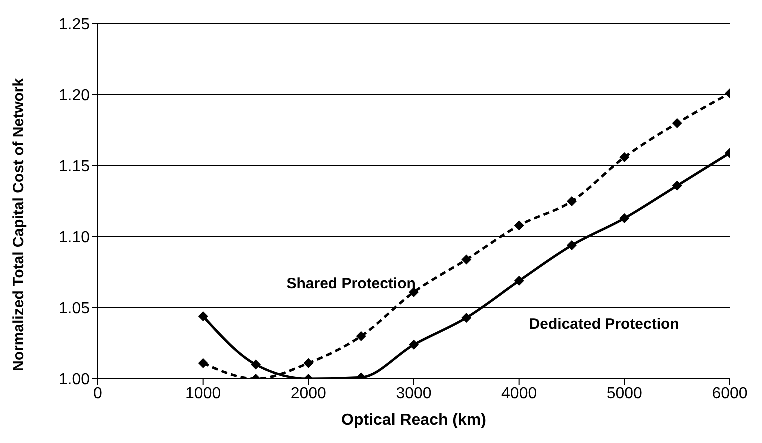 The width and height of the screenshot is (762, 443). I want to click on x-tick-label: 3000, so click(414, 393).